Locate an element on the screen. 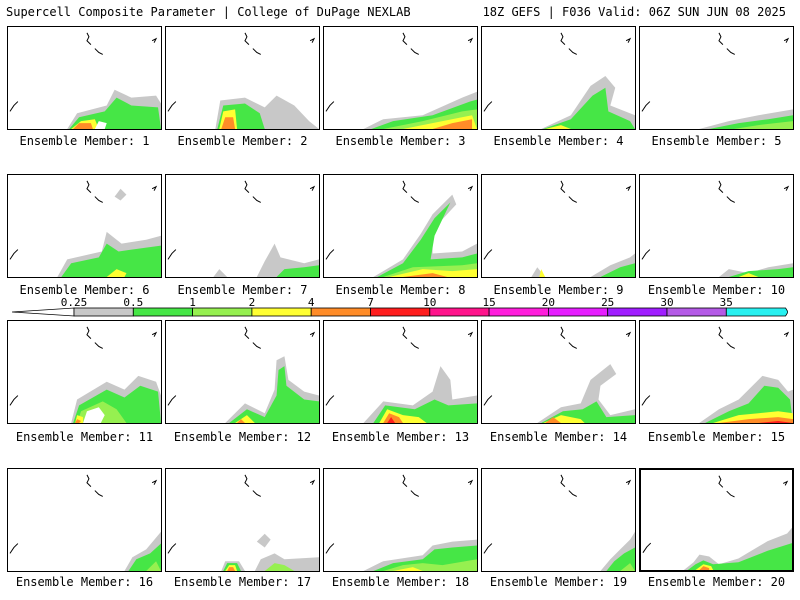 Image resolution: width=800 pixels, height=600 pixels. ensemble-member-label: Ensemble Member: 16 is located at coordinates (84, 582).